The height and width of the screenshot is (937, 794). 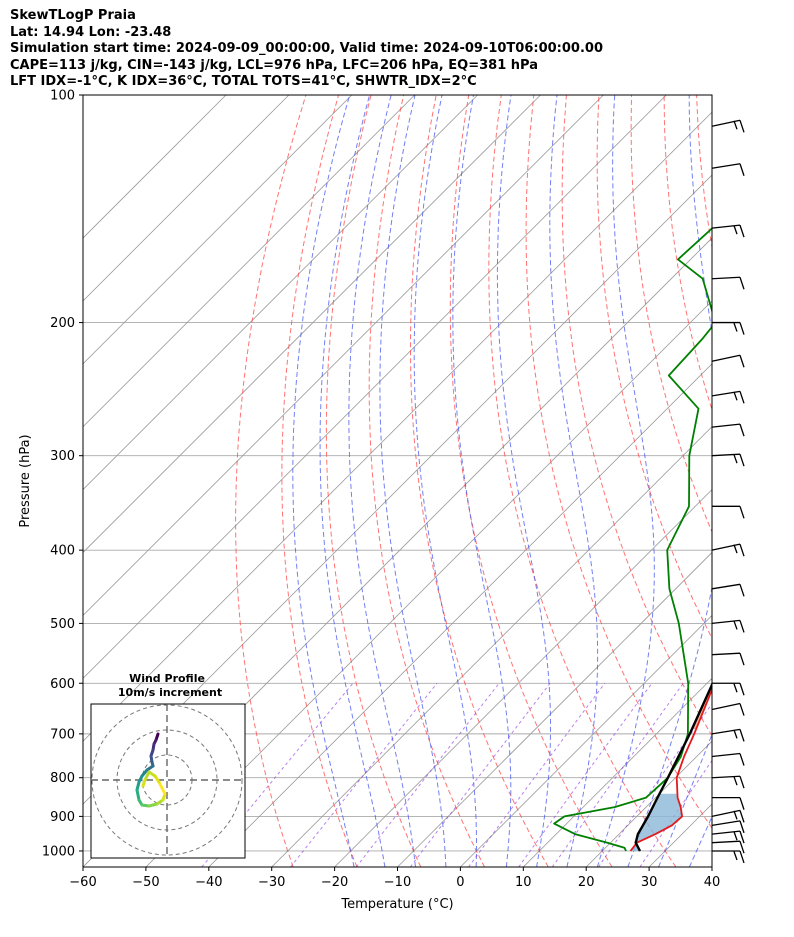 I want to click on y-tick-label: 900, so click(x=62, y=817).